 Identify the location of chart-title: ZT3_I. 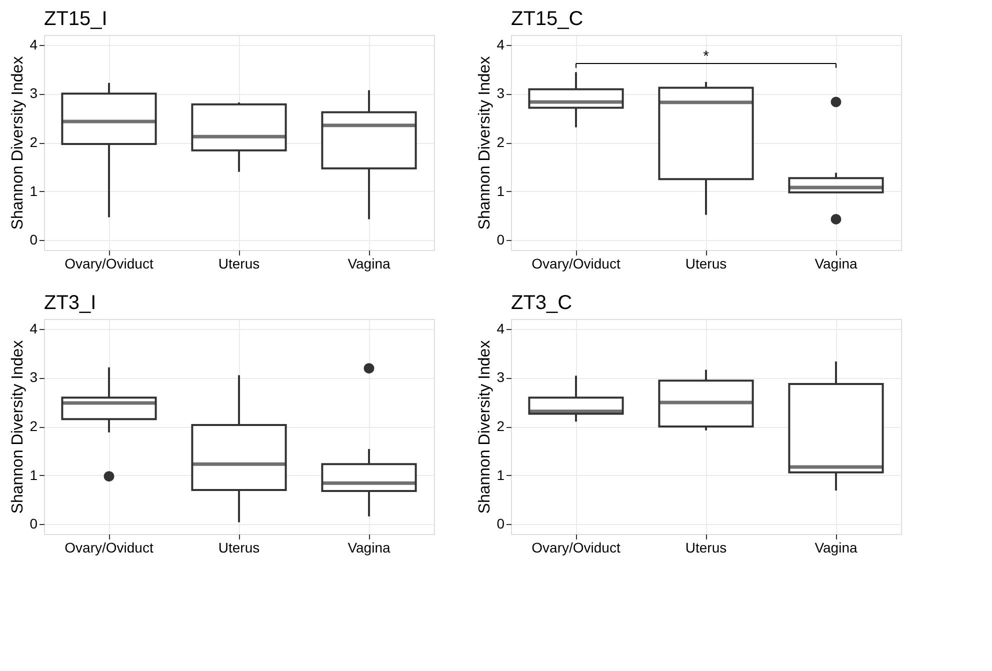
(70, 303).